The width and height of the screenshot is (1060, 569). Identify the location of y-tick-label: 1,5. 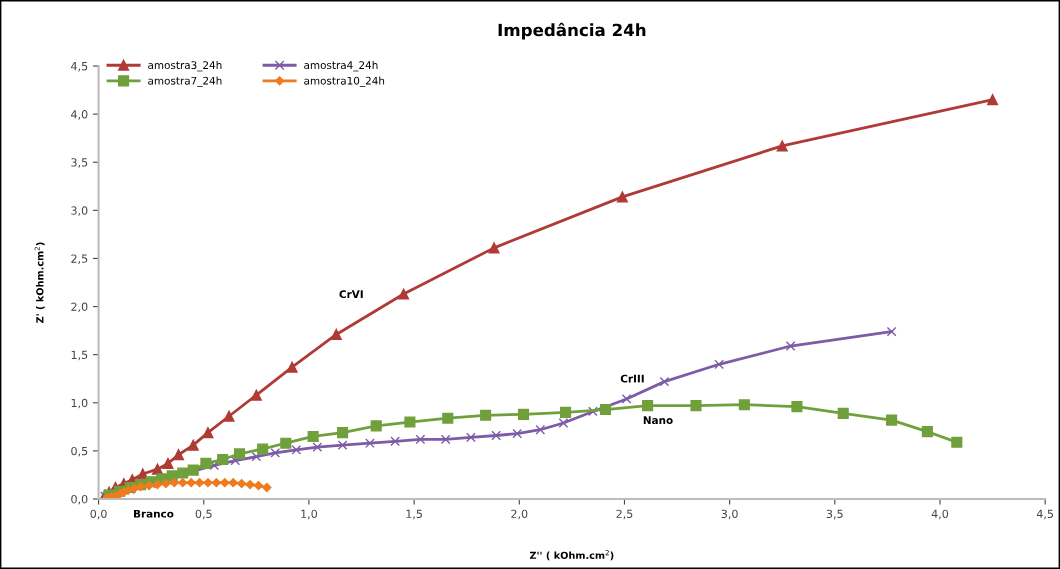
(79, 355).